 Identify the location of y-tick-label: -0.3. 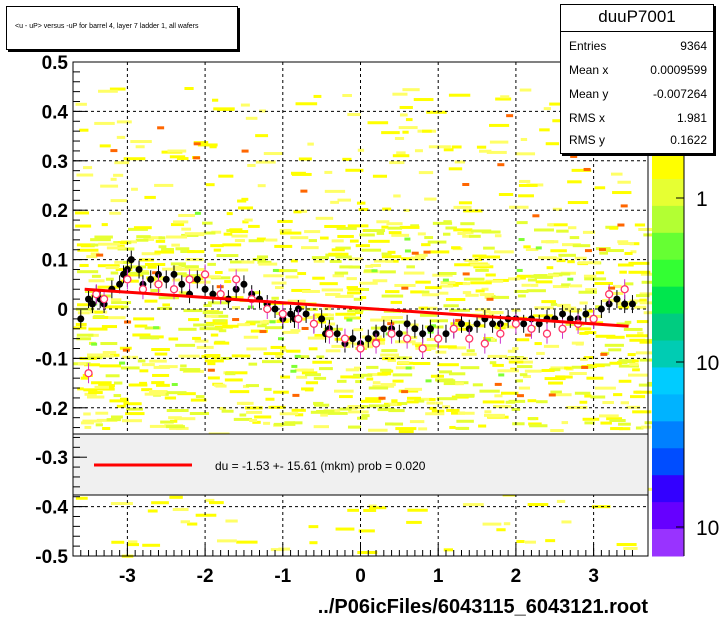
(51, 458).